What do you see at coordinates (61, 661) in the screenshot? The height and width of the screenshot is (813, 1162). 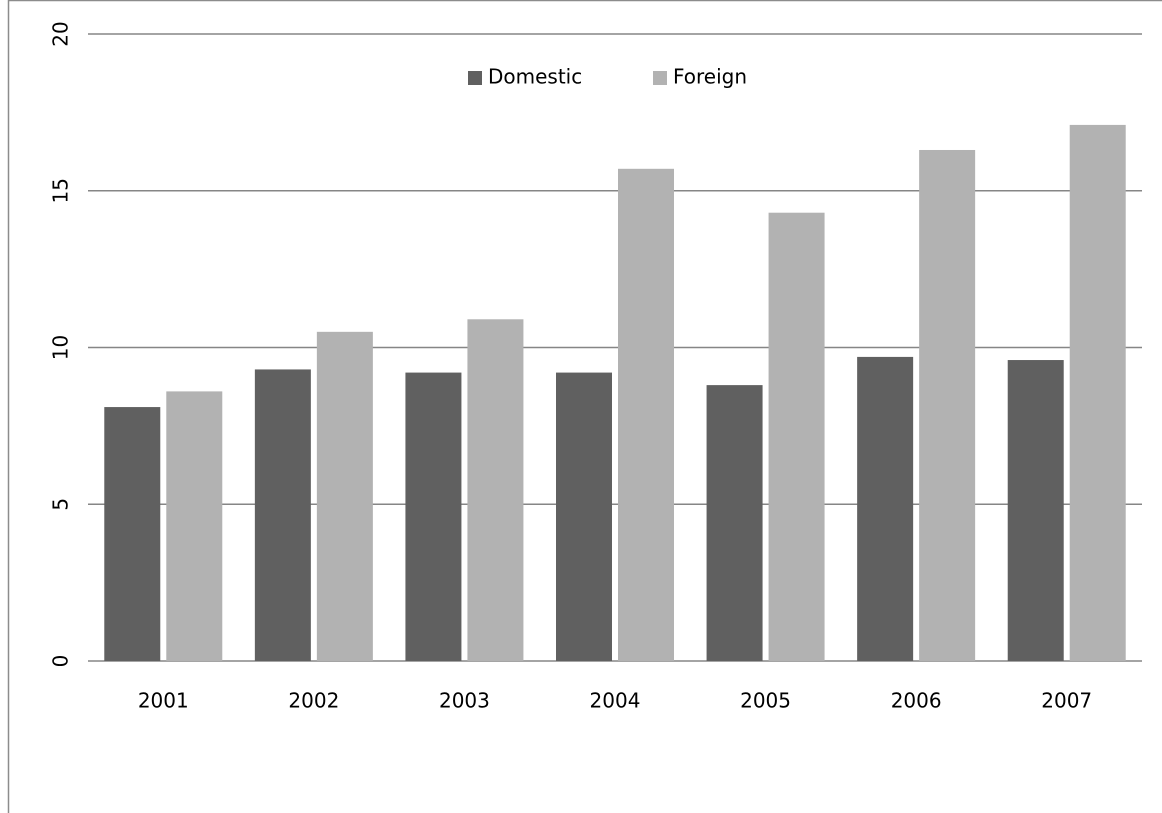 I see `y-tick-label: 0` at bounding box center [61, 661].